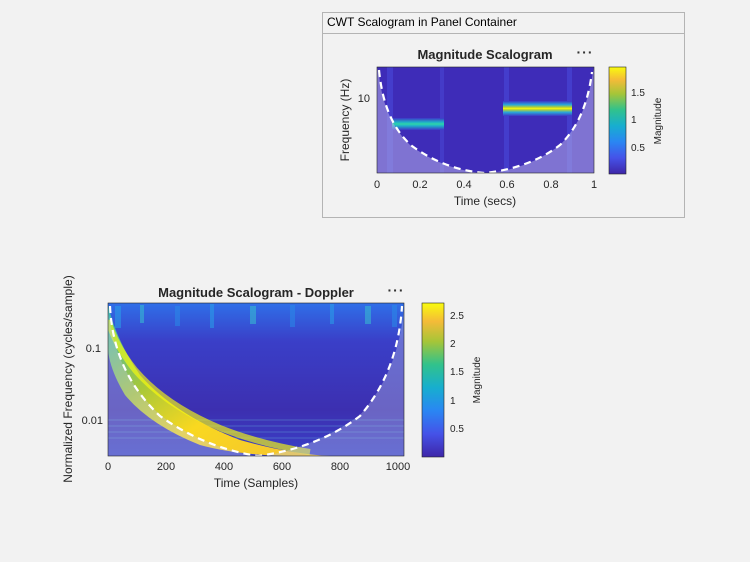 This screenshot has height=562, width=750. What do you see at coordinates (92, 421) in the screenshot?
I see `y-tick-label: 0.01` at bounding box center [92, 421].